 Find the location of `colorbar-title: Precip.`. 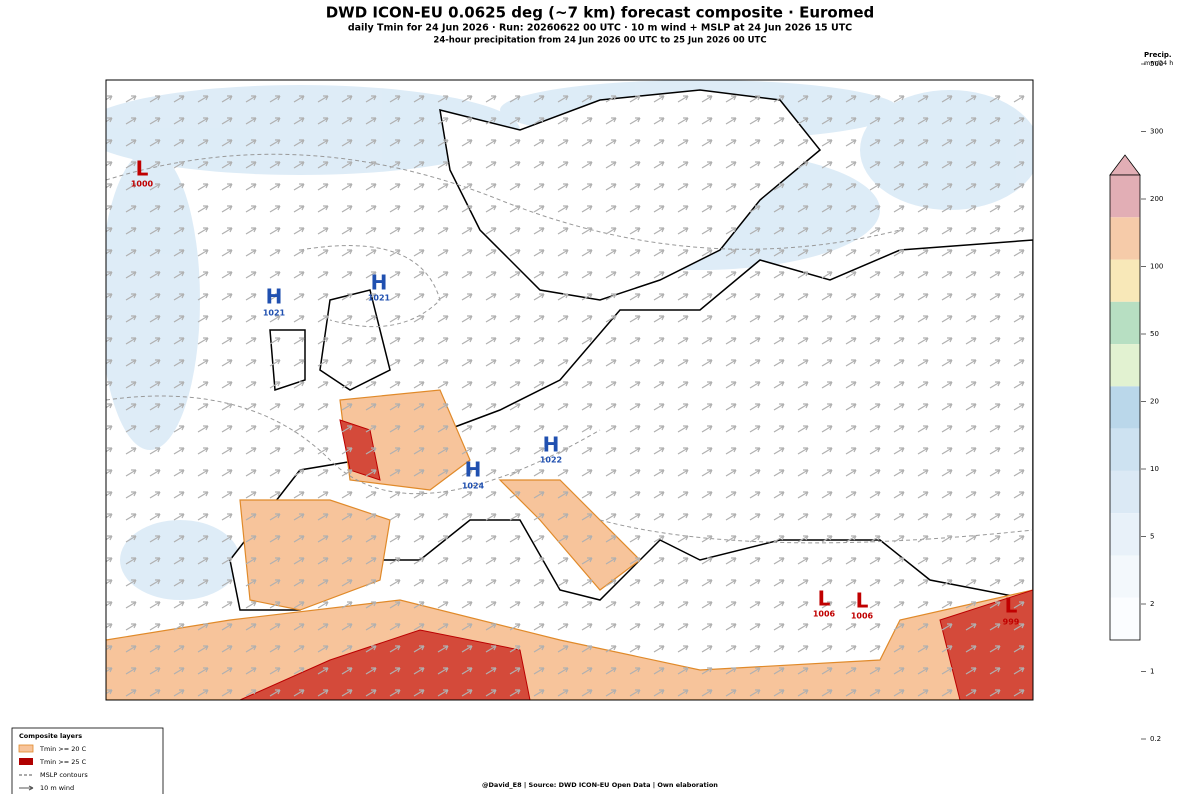

colorbar-title: Precip. is located at coordinates (1158, 55).